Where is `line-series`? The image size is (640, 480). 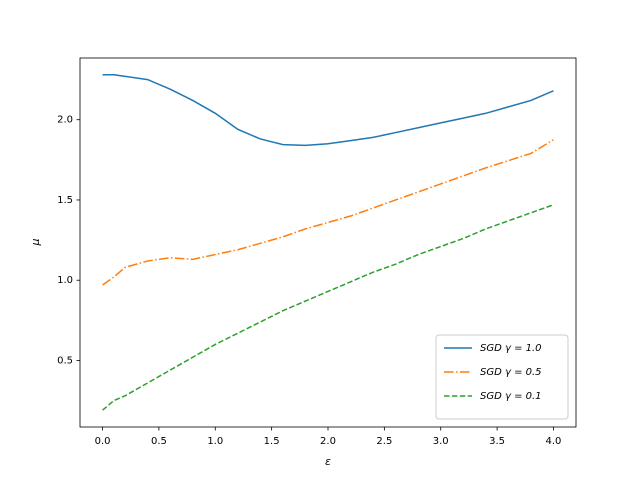 line-series is located at coordinates (328, 110).